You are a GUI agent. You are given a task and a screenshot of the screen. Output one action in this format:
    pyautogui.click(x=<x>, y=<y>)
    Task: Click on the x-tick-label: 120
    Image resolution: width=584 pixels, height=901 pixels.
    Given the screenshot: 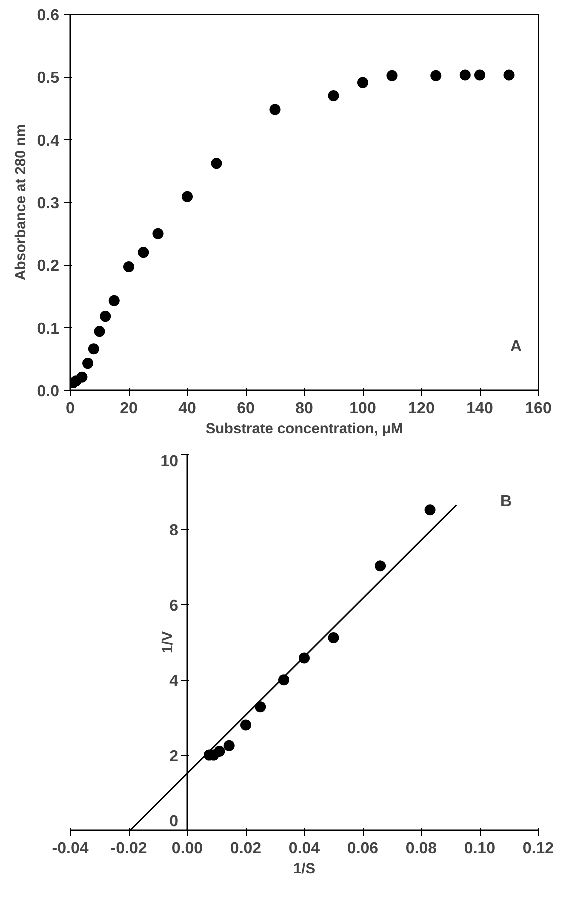 What is the action you would take?
    pyautogui.click(x=421, y=409)
    